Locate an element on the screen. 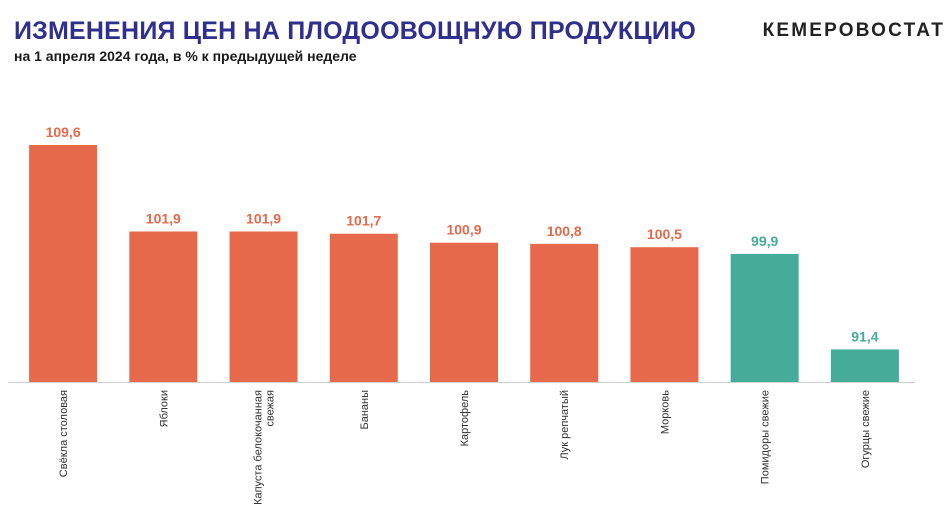  category-label: Лук репчатый is located at coordinates (565, 425).